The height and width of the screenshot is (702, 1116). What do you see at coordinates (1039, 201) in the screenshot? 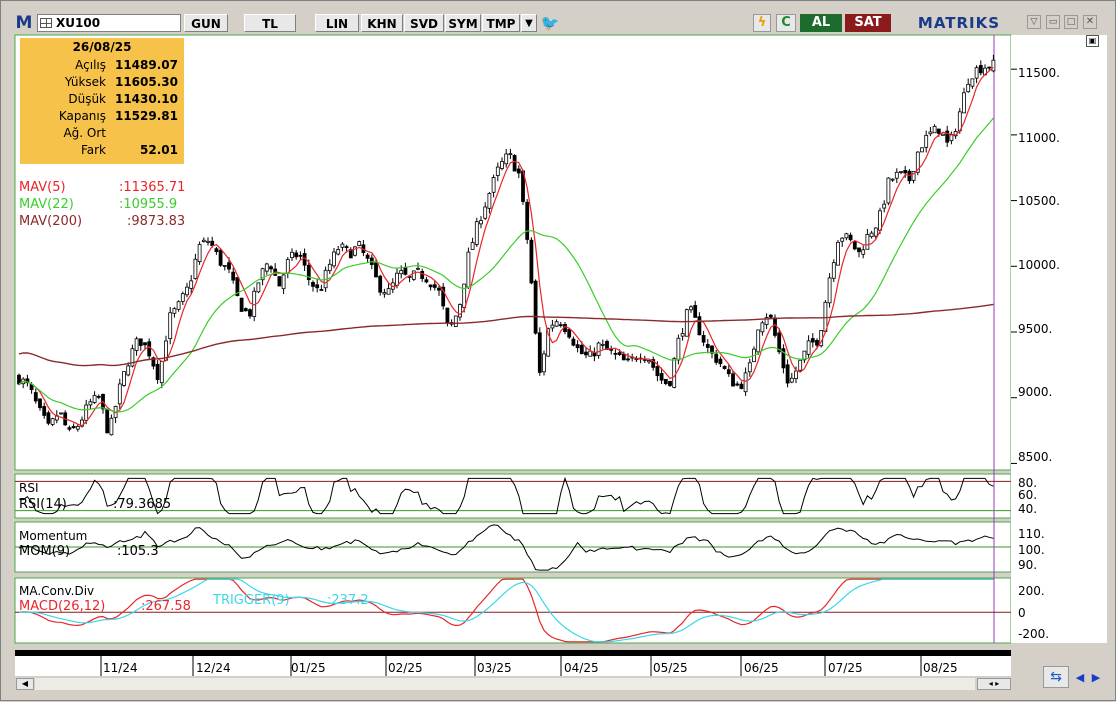
I see `price-tick: 10500.` at bounding box center [1039, 201].